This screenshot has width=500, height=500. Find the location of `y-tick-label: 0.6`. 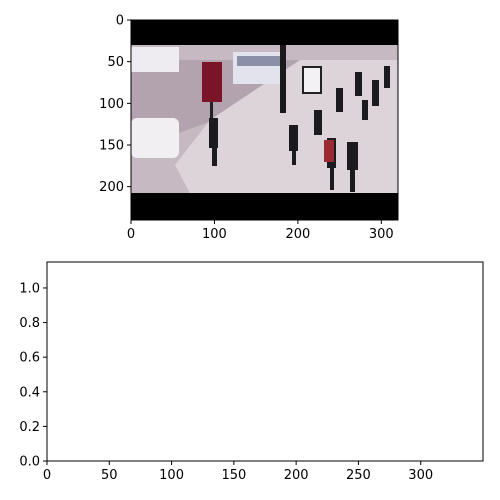

y-tick-label: 0.6 is located at coordinates (29, 358).